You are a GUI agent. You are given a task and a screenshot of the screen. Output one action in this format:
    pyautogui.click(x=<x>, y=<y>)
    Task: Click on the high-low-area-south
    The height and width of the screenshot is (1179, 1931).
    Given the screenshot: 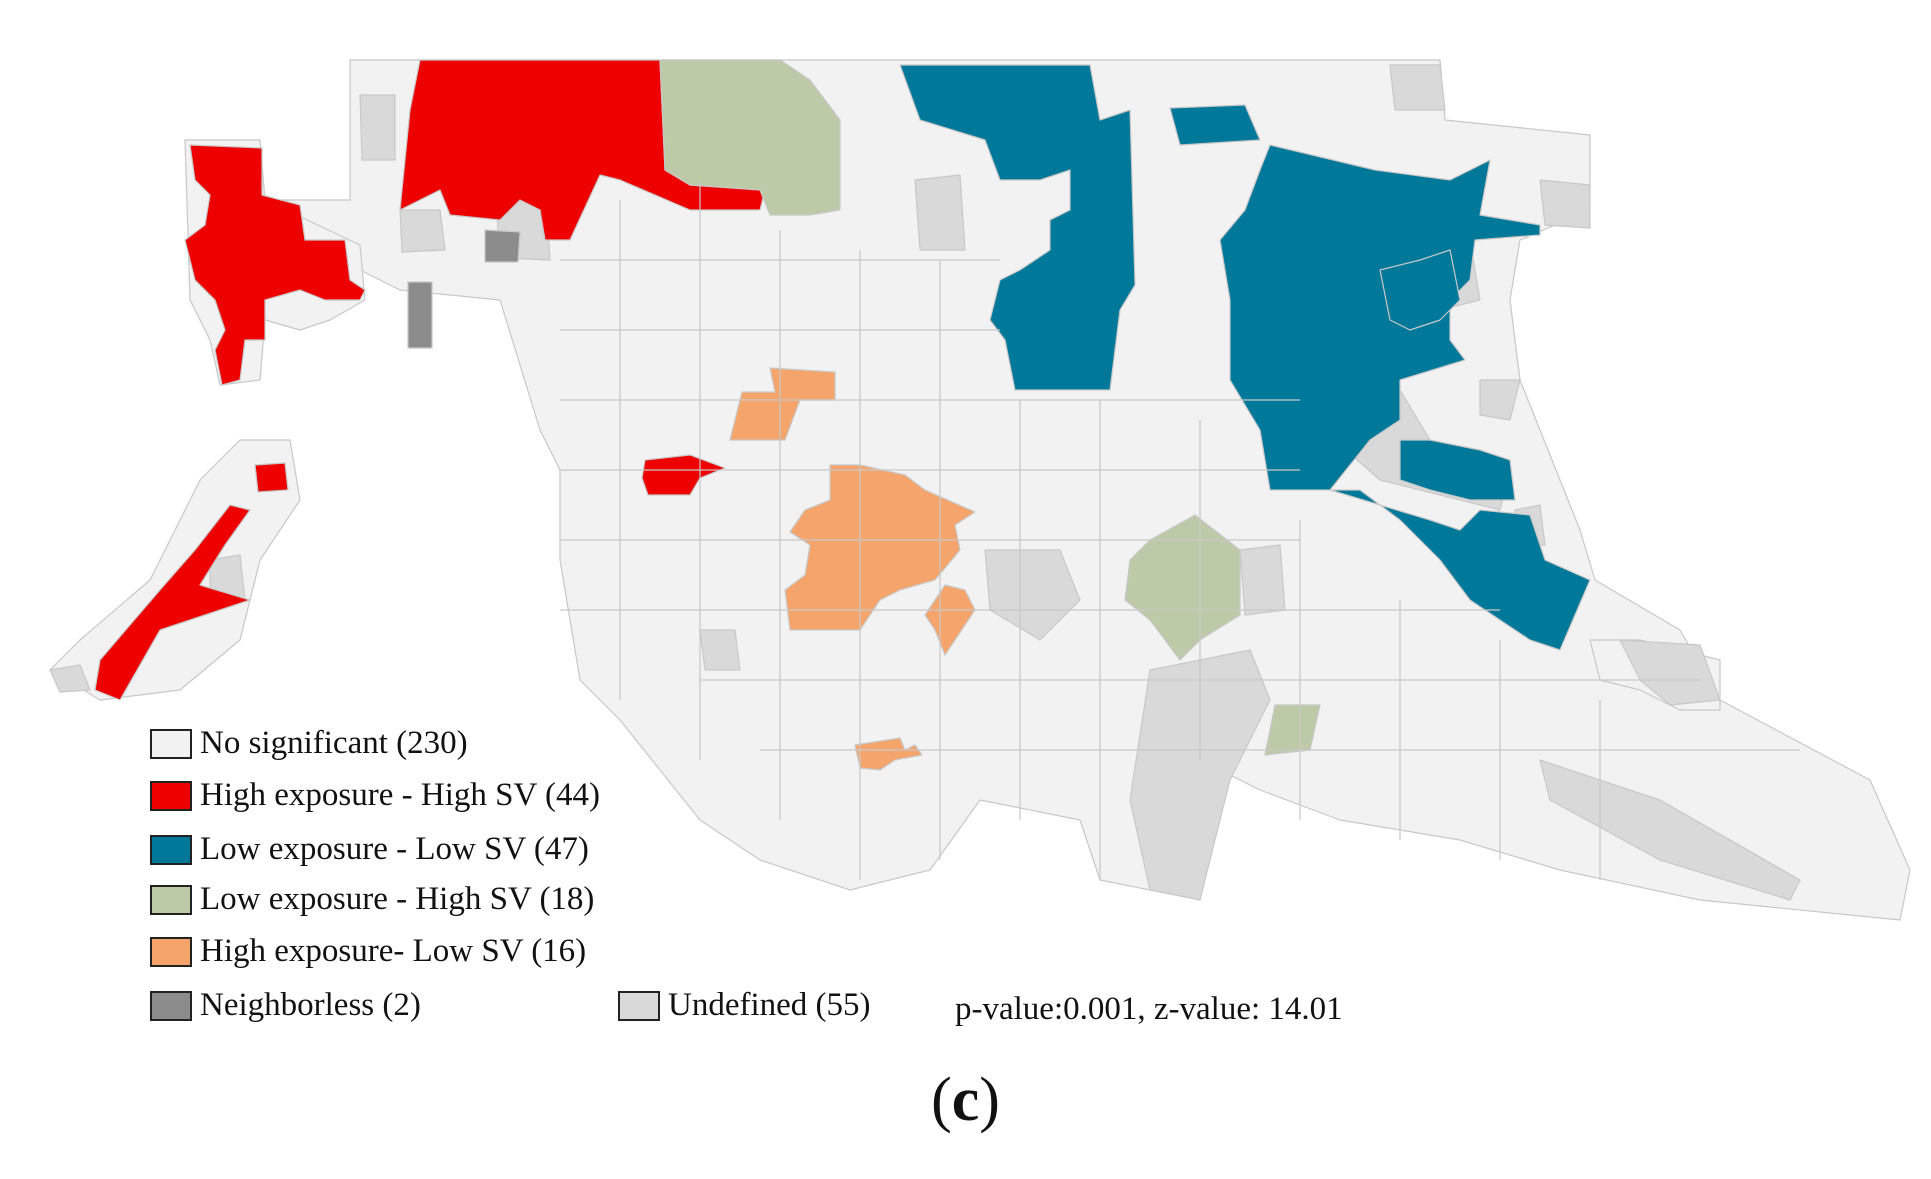 What is the action you would take?
    pyautogui.click(x=888, y=754)
    